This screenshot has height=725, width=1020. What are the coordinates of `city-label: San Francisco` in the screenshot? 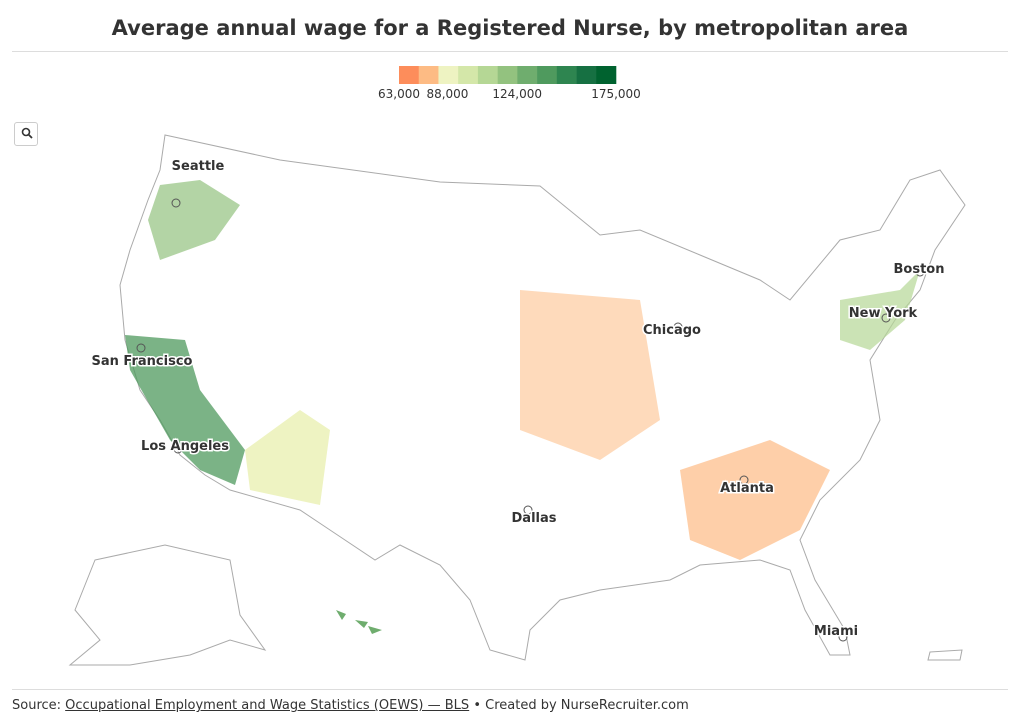 It's located at (142, 361).